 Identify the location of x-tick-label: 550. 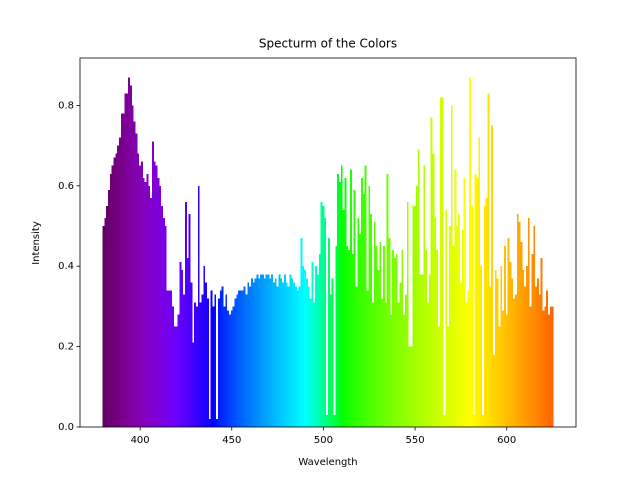
(415, 440).